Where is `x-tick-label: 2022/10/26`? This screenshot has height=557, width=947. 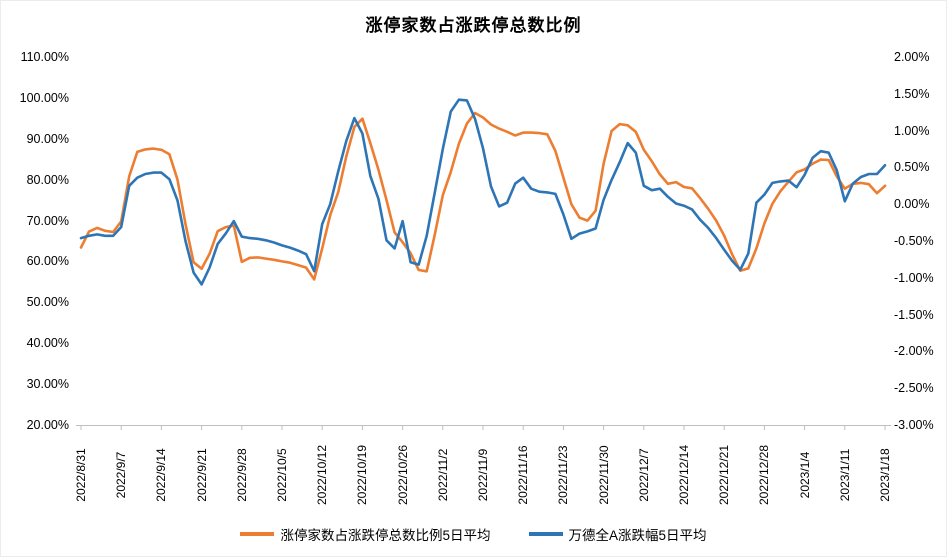 x-tick-label: 2022/10/26 is located at coordinates (402, 475).